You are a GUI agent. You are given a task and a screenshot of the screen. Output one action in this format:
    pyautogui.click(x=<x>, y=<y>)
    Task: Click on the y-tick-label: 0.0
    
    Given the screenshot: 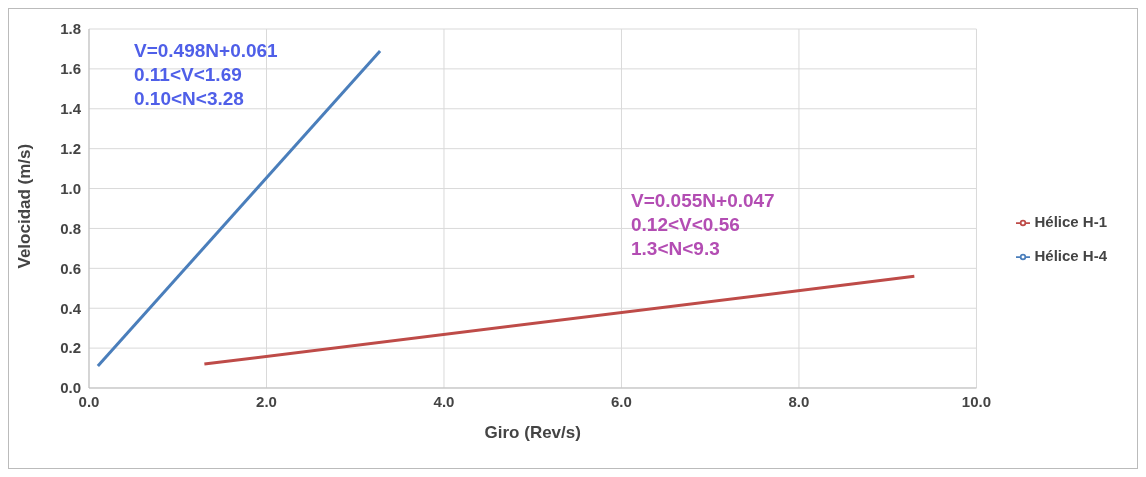 What is the action you would take?
    pyautogui.click(x=70, y=388)
    